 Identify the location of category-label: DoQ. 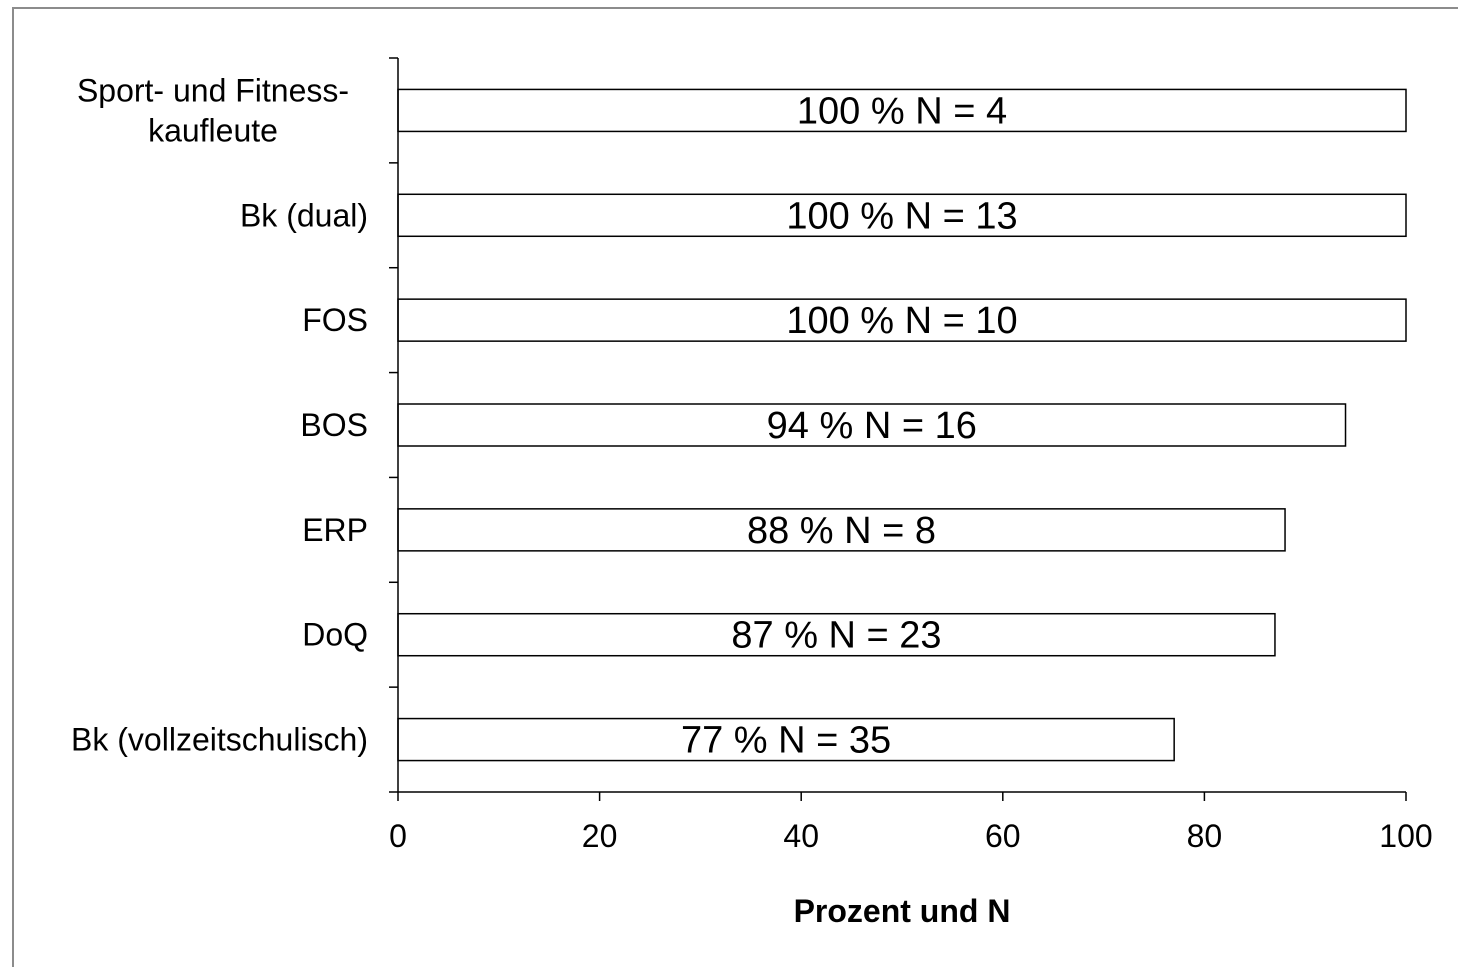
(335, 635).